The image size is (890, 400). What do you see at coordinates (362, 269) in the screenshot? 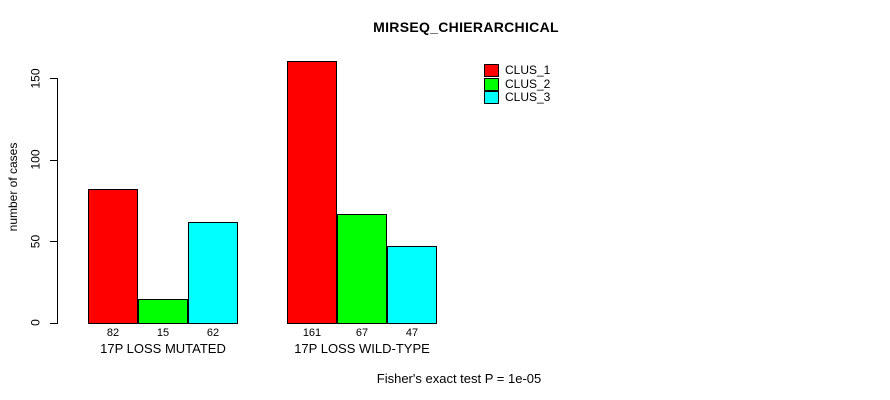
I see `bar-clus2-group2` at bounding box center [362, 269].